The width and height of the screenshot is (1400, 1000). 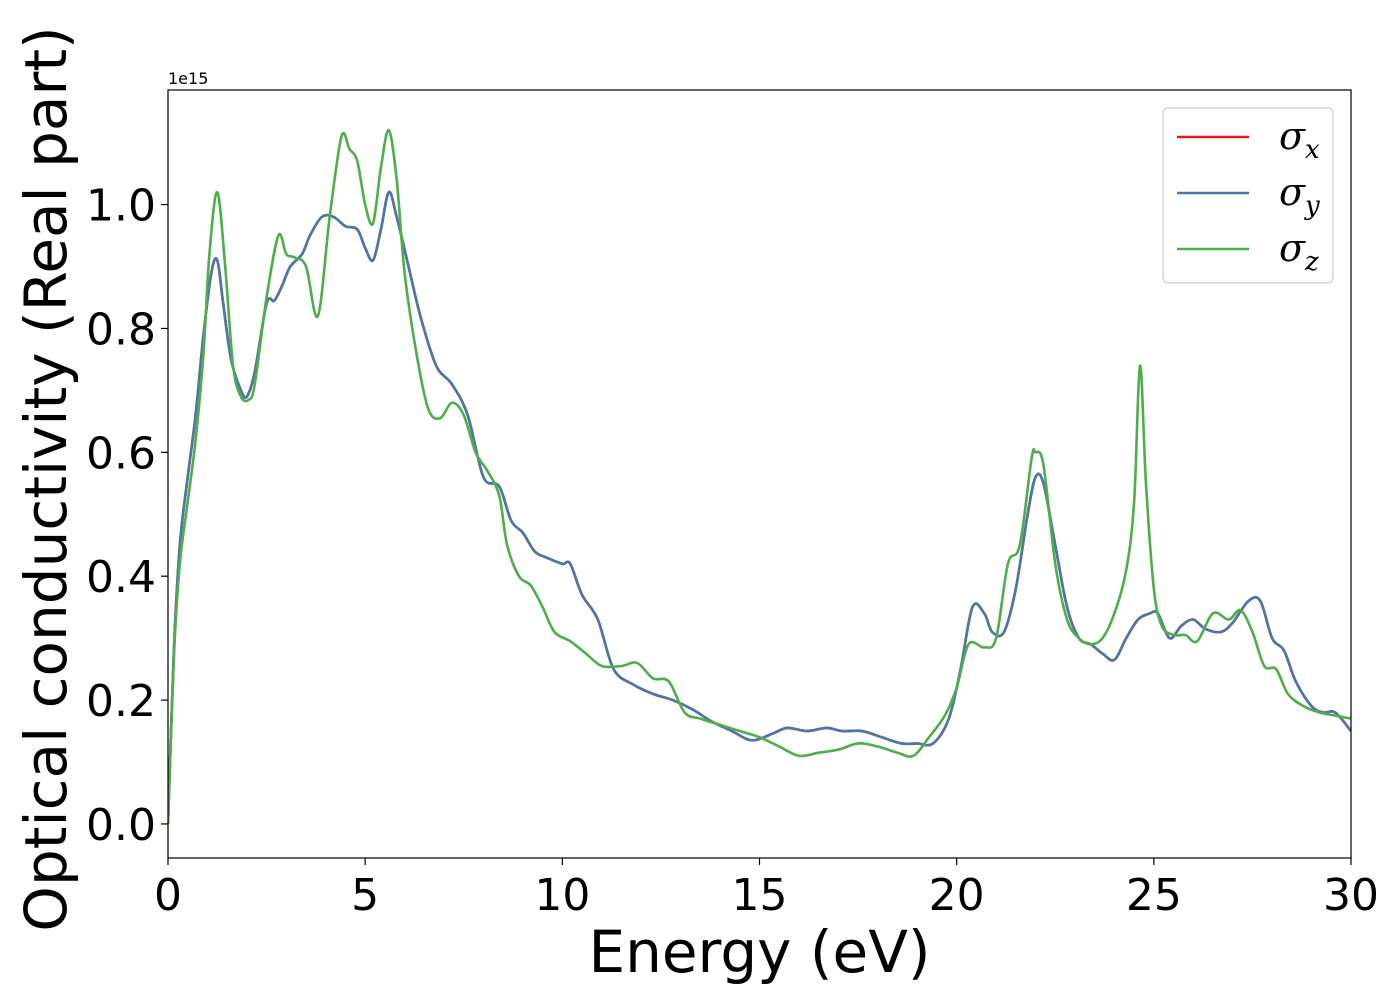 What do you see at coordinates (168, 895) in the screenshot?
I see `x-tick-label: 0` at bounding box center [168, 895].